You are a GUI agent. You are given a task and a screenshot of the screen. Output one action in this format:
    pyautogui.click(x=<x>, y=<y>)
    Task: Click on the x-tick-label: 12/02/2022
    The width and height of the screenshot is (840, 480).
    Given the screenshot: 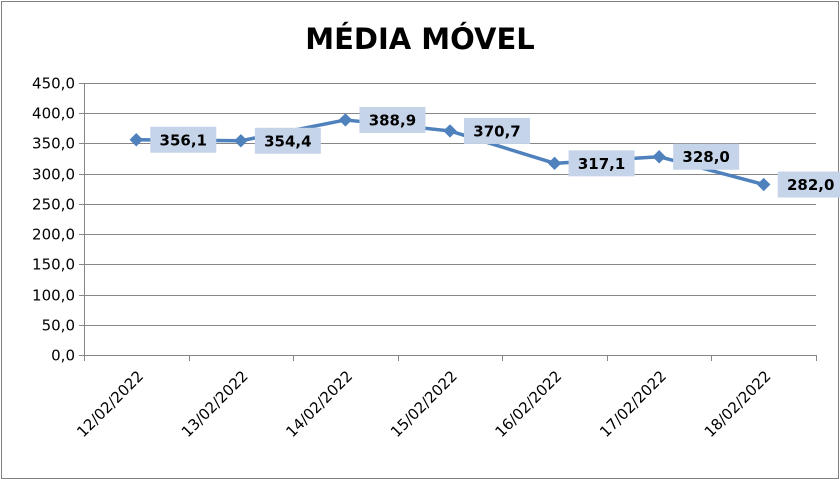 What is the action you would take?
    pyautogui.click(x=110, y=404)
    